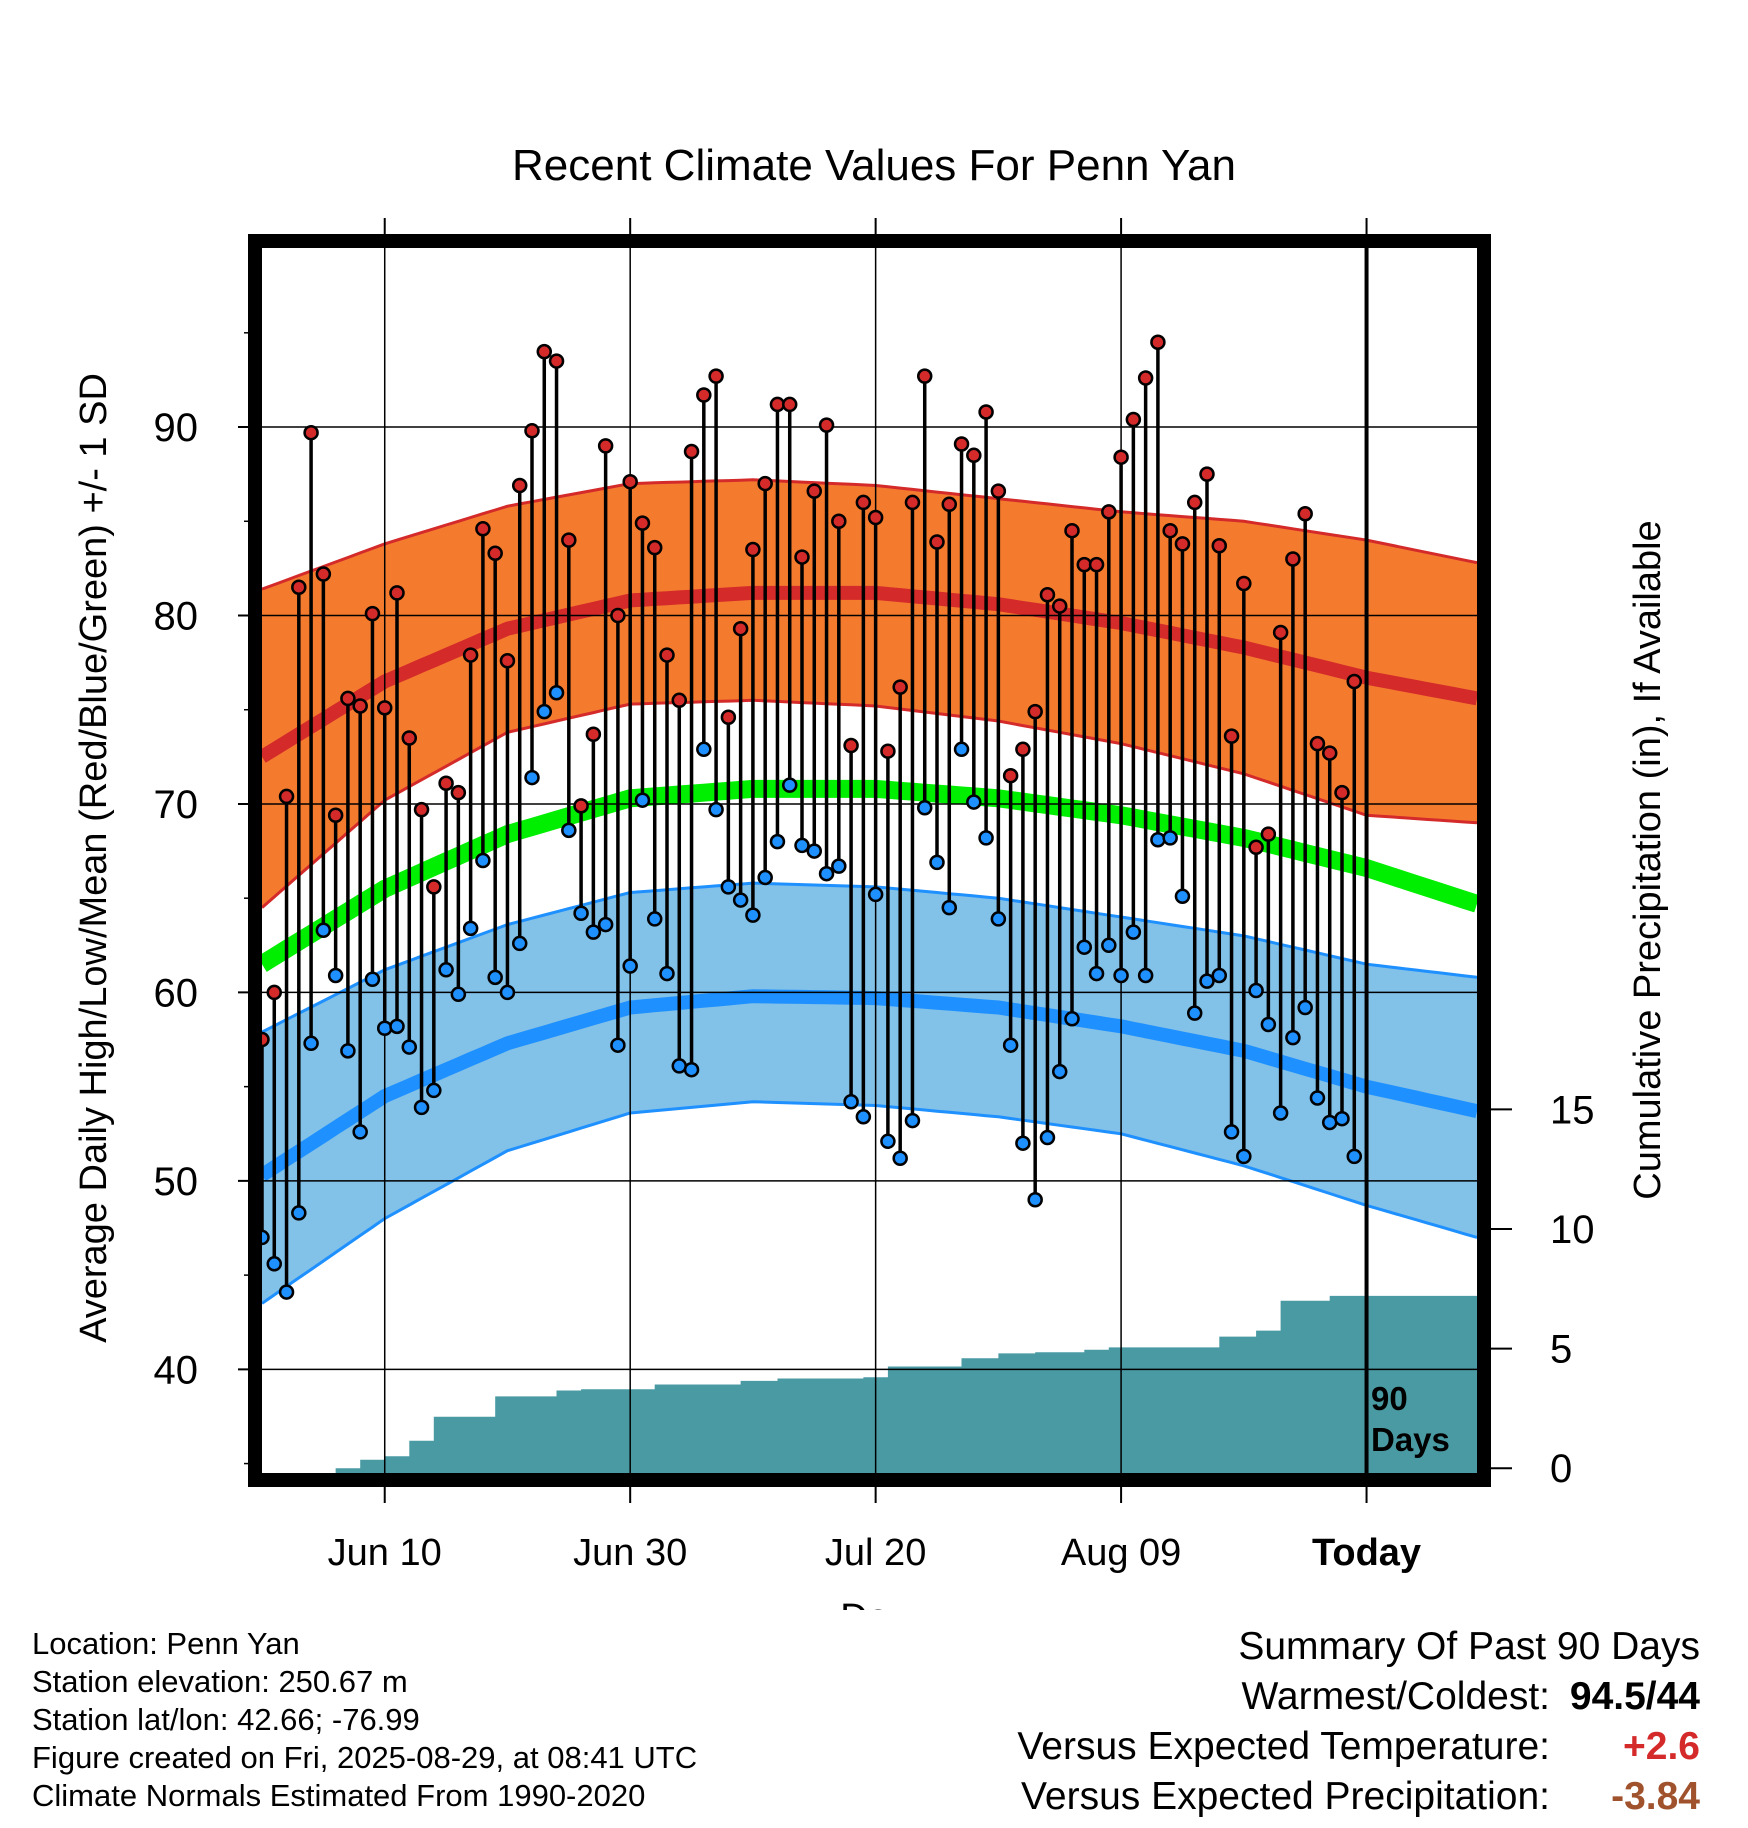 This screenshot has width=1748, height=1828. Describe the element at coordinates (1661, 1746) in the screenshot. I see `temp-anomaly-value: +2.6` at that location.